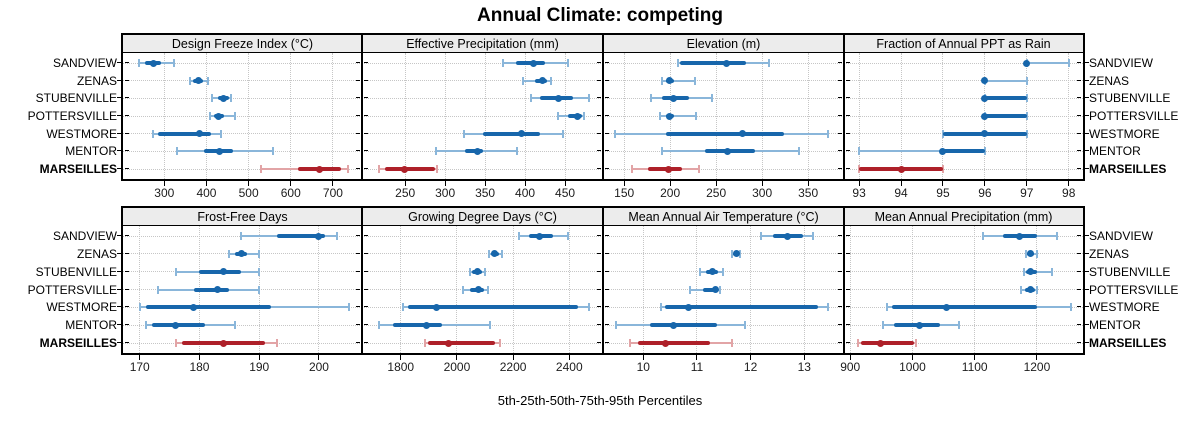  Describe the element at coordinates (445, 193) in the screenshot. I see `axis-tick-label: 300` at that location.